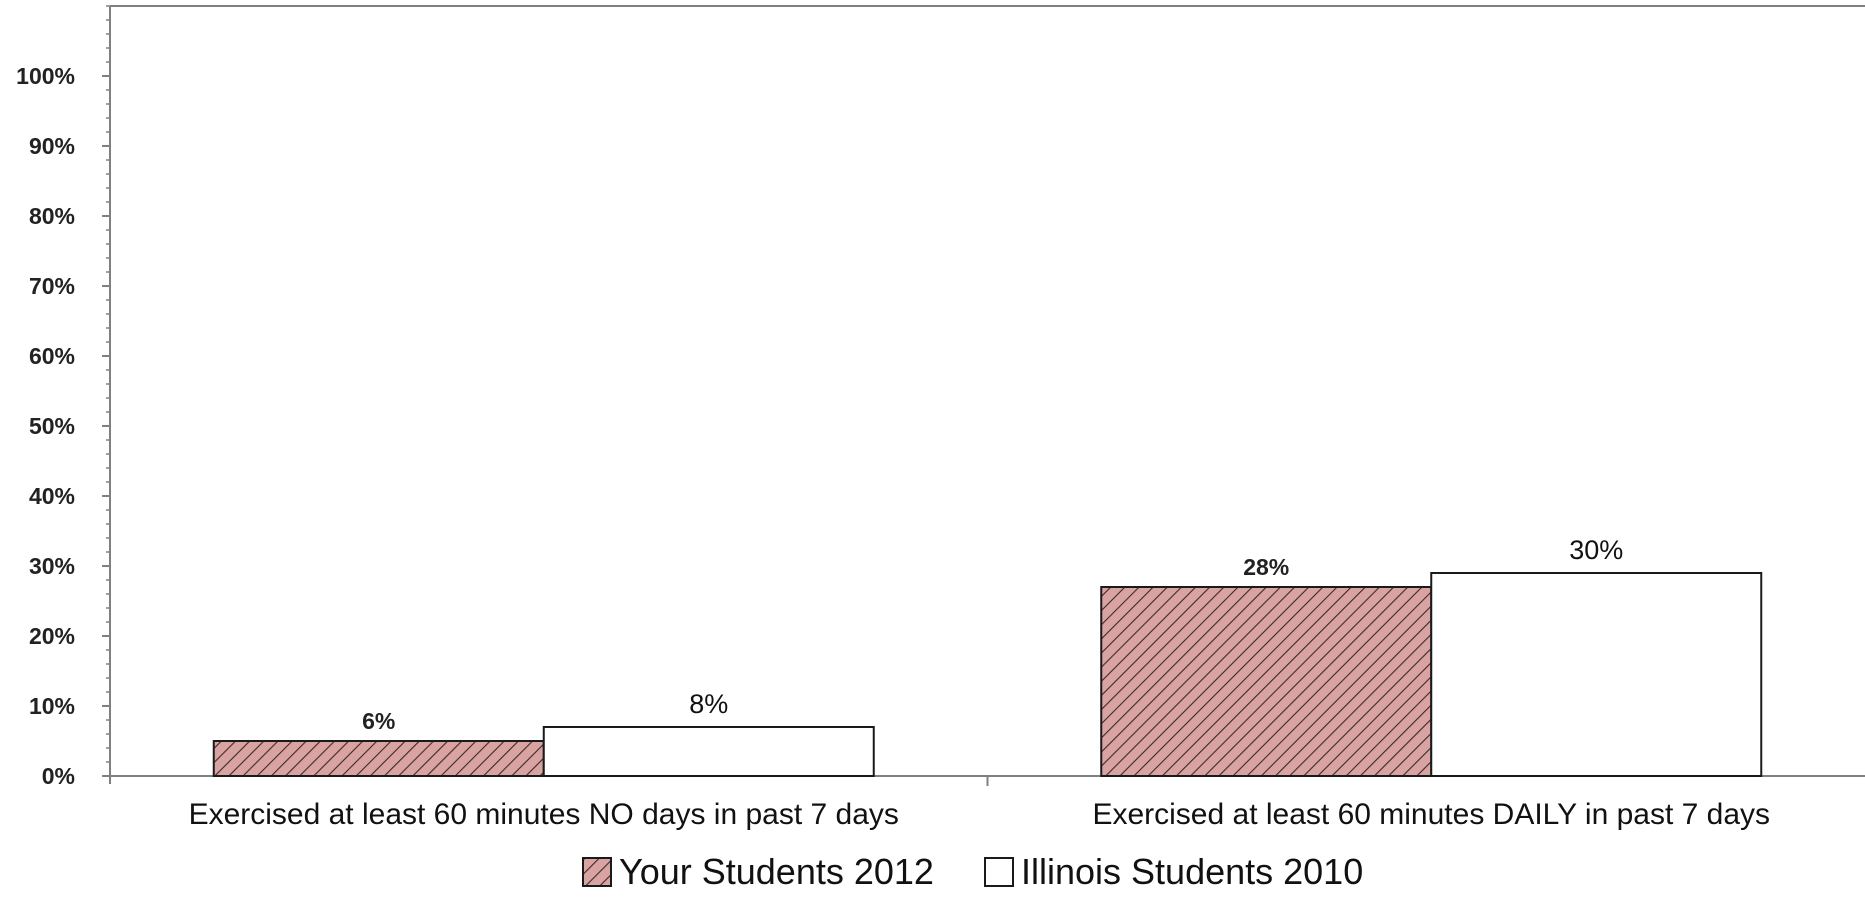  I want to click on y-tick-label: 30%, so click(52, 566).